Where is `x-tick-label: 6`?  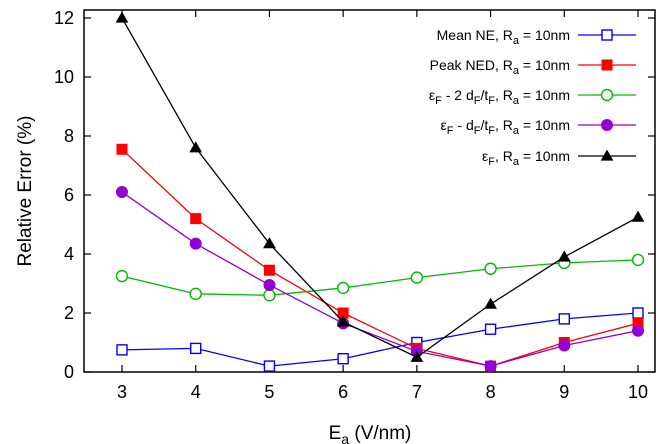
x-tick-label: 6 is located at coordinates (343, 392).